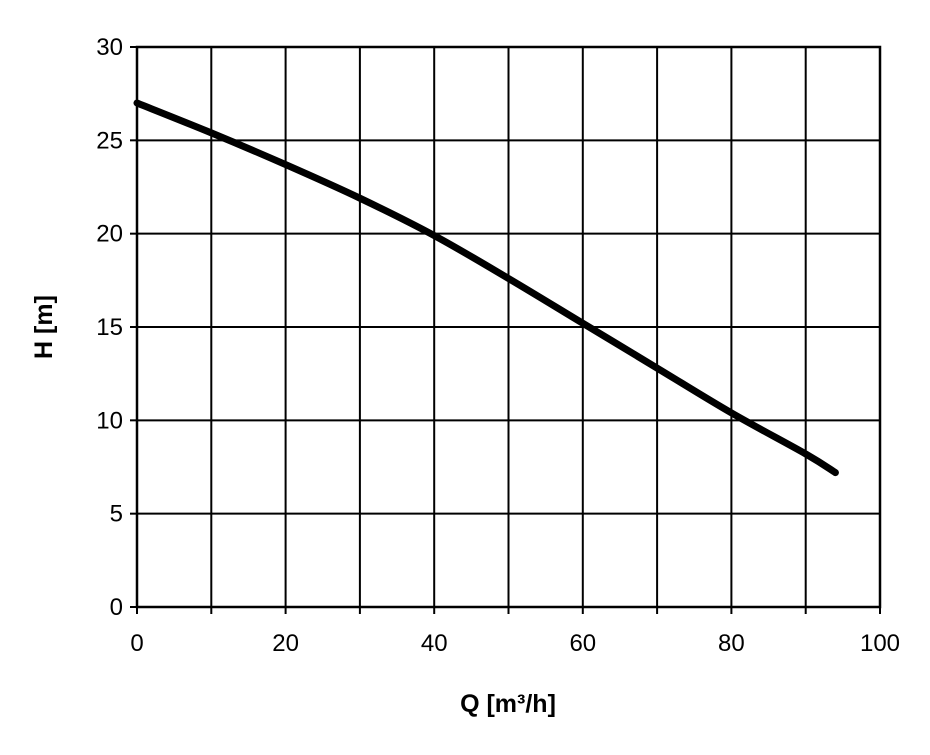  Describe the element at coordinates (109, 420) in the screenshot. I see `y-tick-label: 10` at that location.